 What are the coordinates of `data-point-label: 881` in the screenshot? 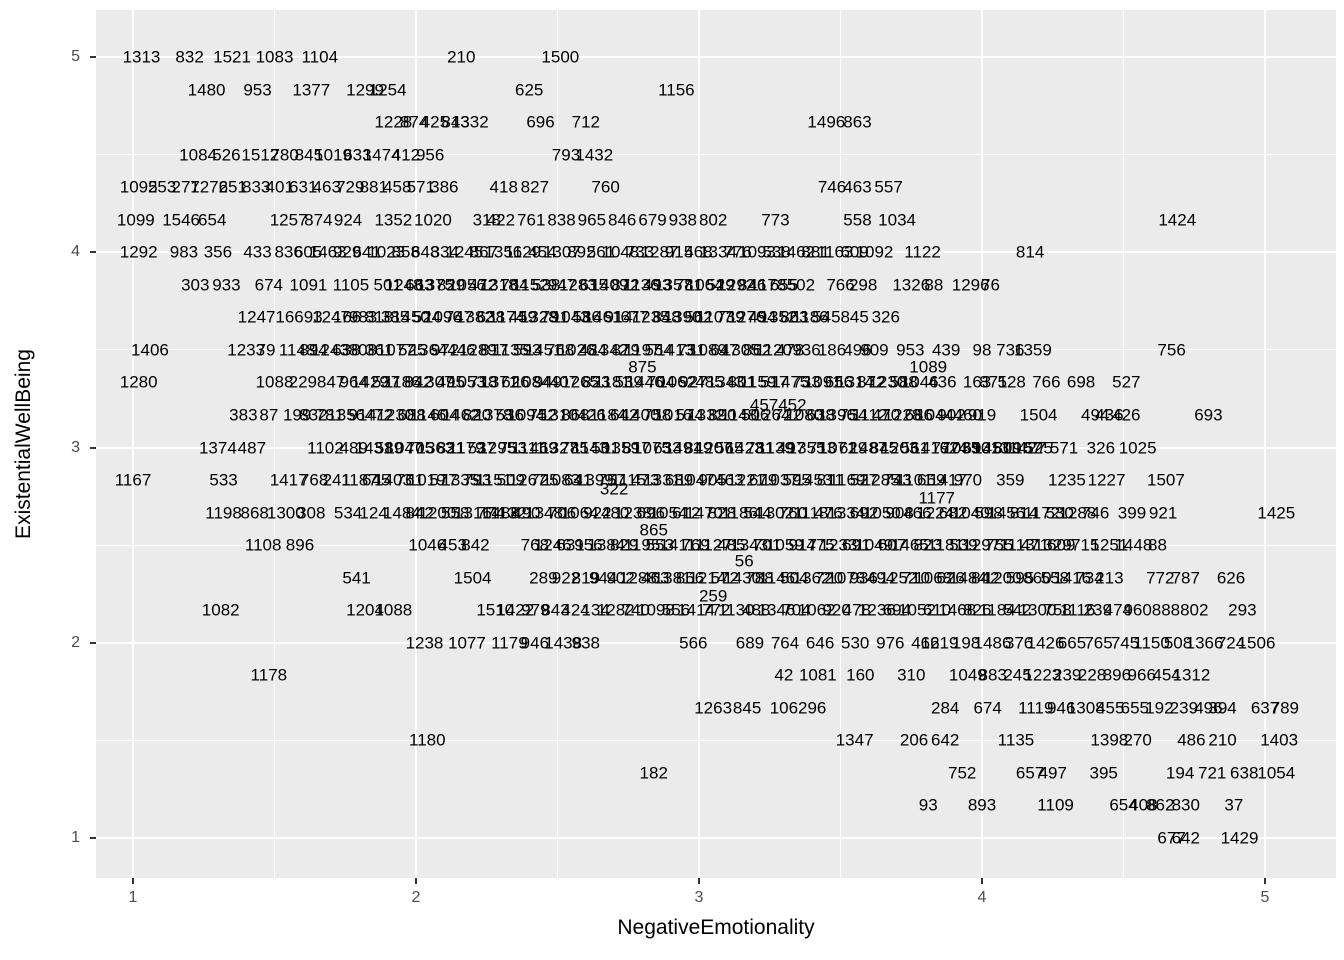 It's located at (373, 187).